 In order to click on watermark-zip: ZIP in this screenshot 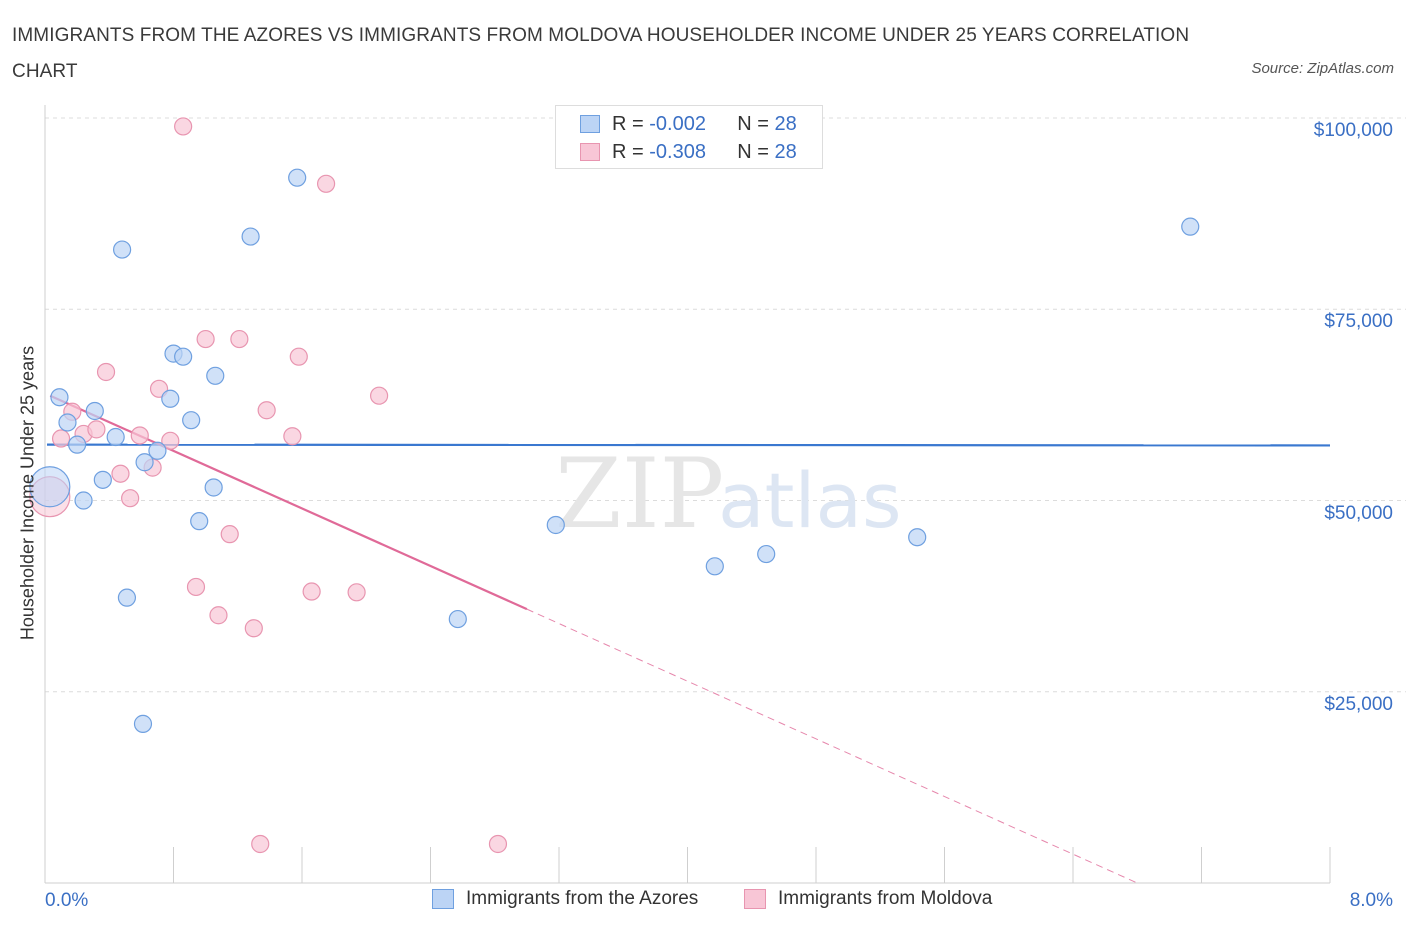, I will do `click(639, 494)`.